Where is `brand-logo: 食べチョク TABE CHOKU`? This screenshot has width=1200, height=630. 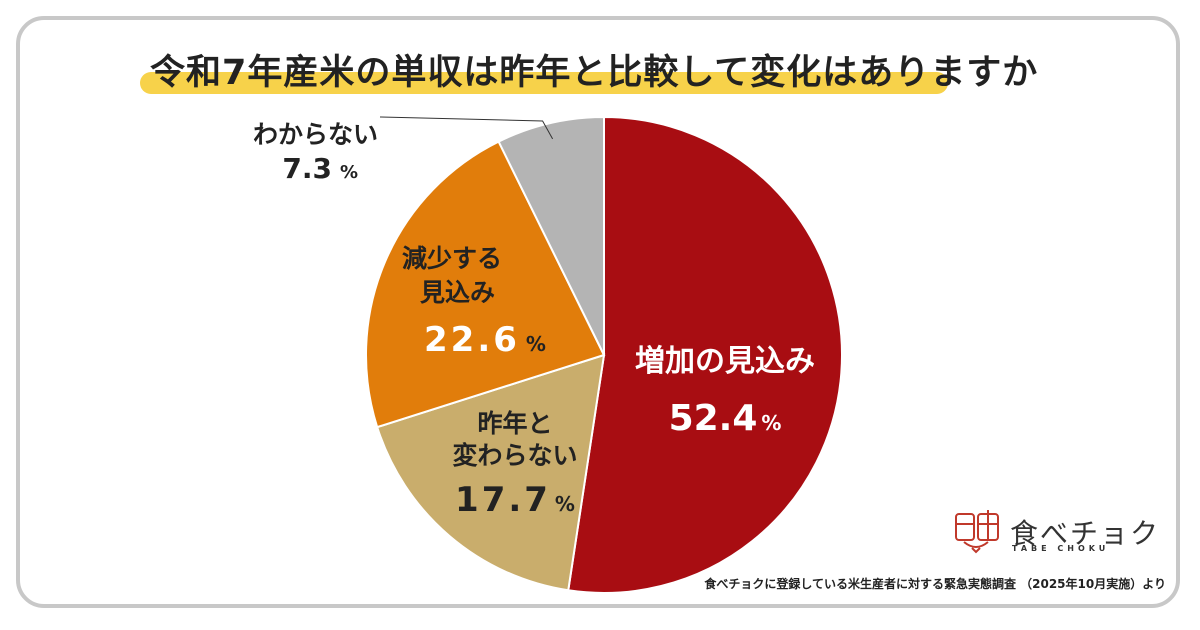 brand-logo: 食べチョク TABE CHOKU is located at coordinates (1054, 531).